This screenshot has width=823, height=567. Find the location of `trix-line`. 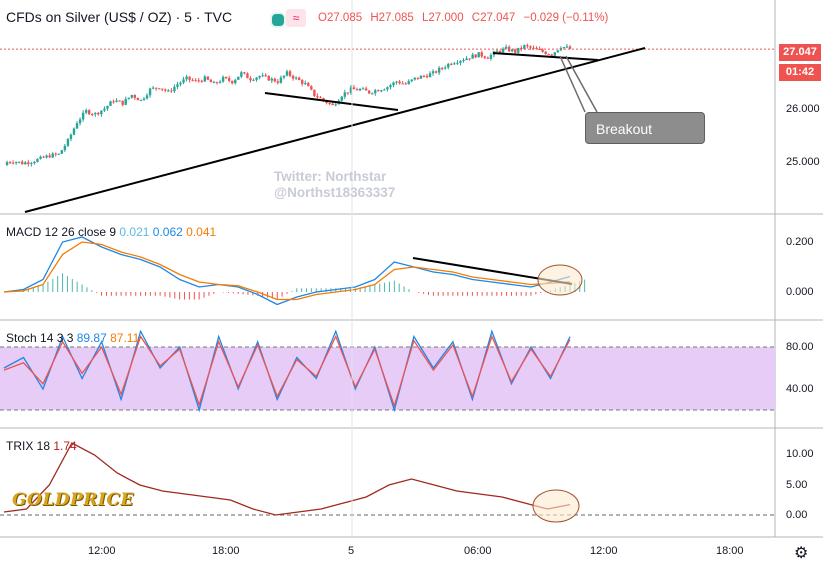

trix-line is located at coordinates (287, 479).